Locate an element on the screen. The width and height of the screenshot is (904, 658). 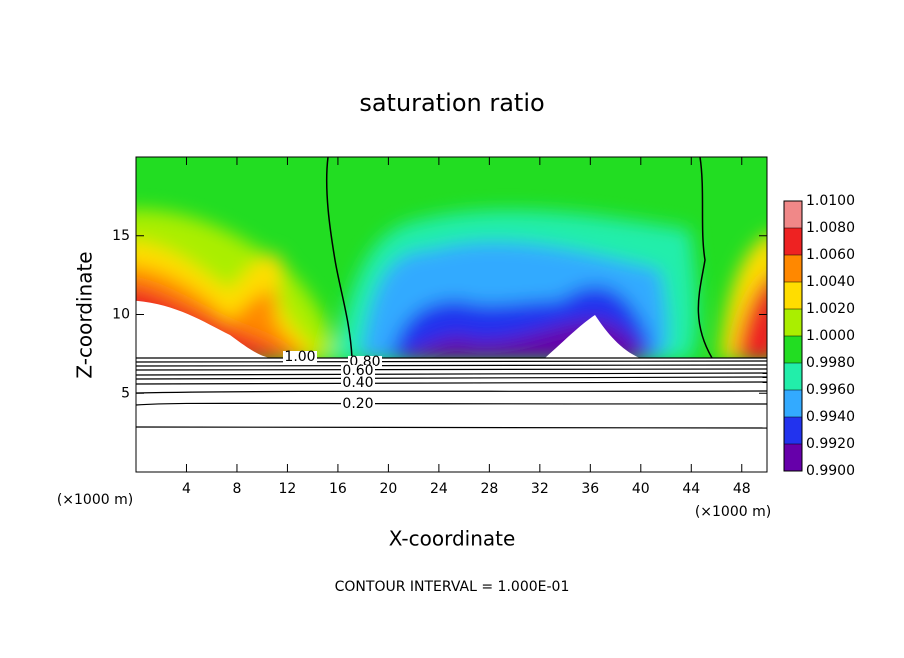
contour-label: 0.40 is located at coordinates (357, 383).